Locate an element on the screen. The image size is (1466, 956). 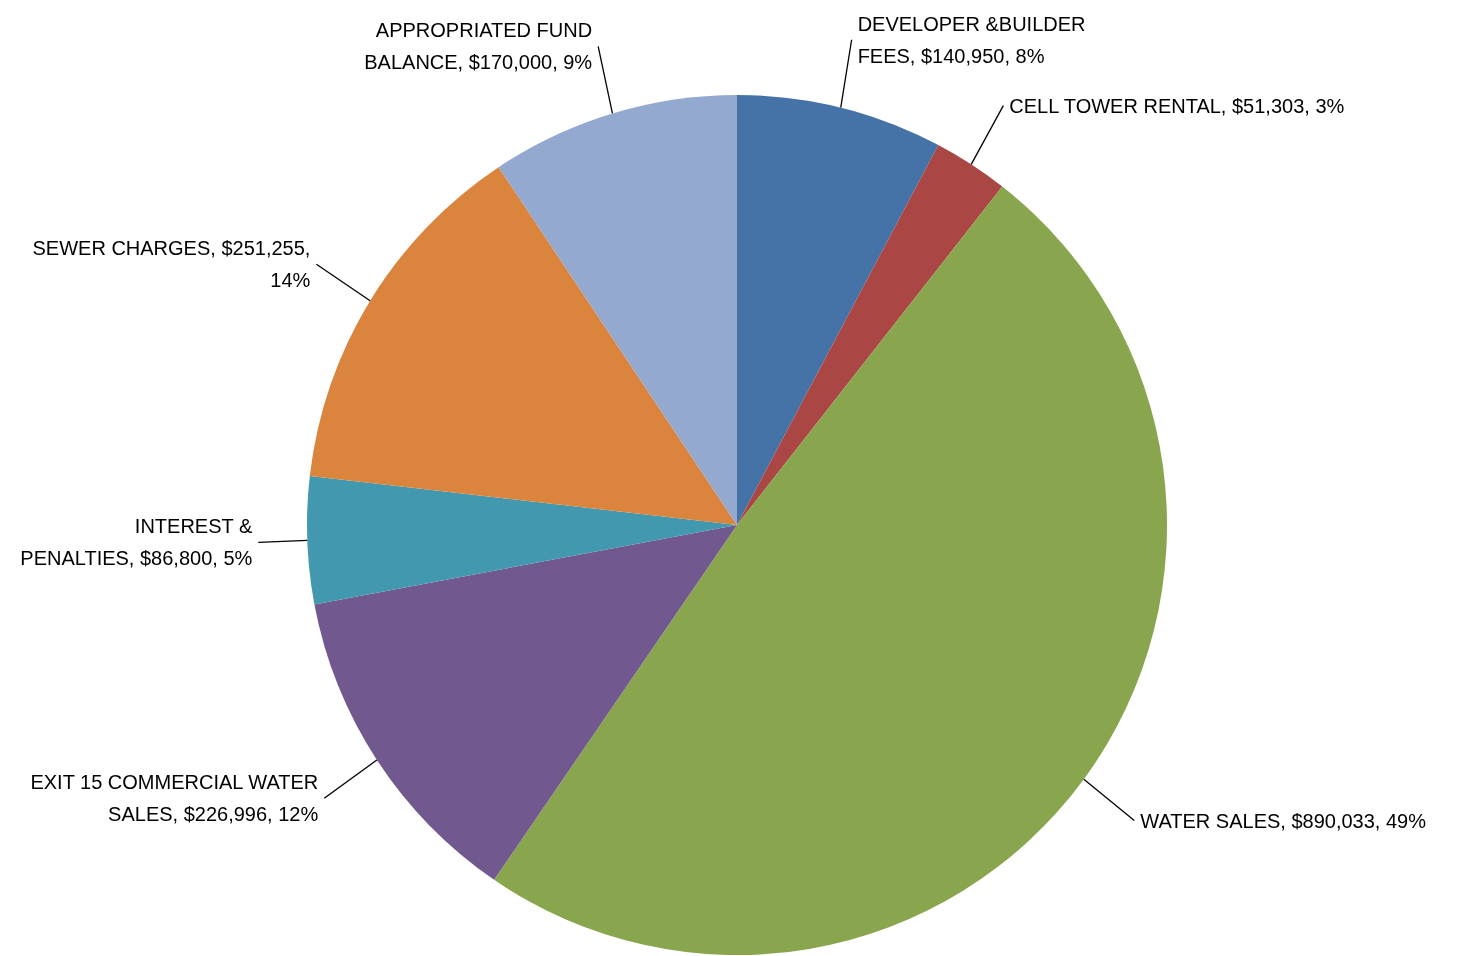
slice-label: DEVELOPER &BUILDER FEES, $140,950, 8% is located at coordinates (971, 39).